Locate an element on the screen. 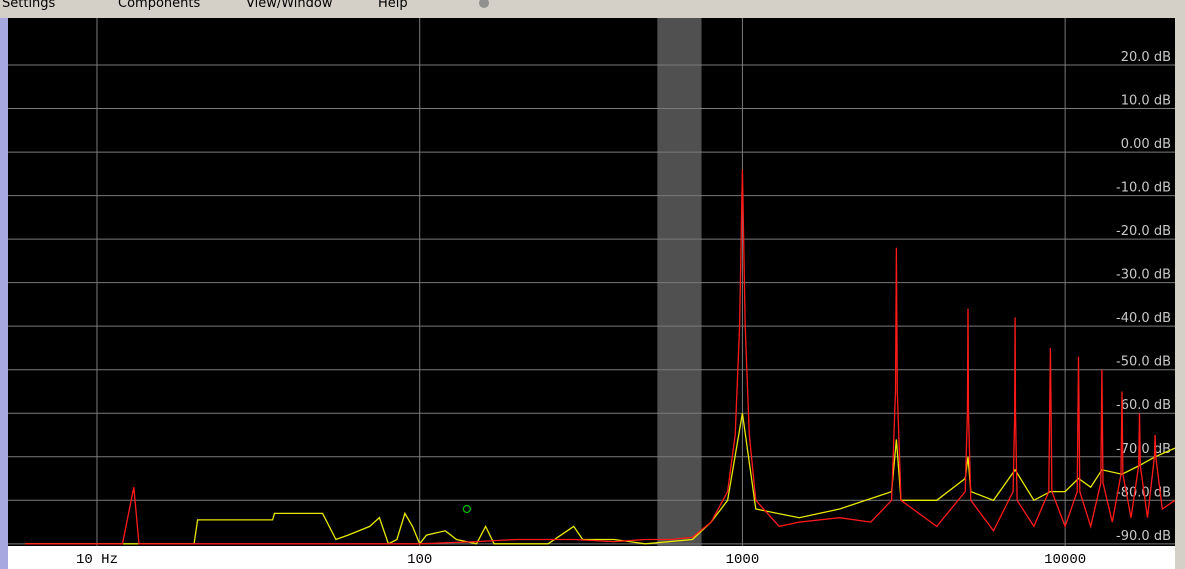 The image size is (1185, 569). menu-item: Help is located at coordinates (393, 5).